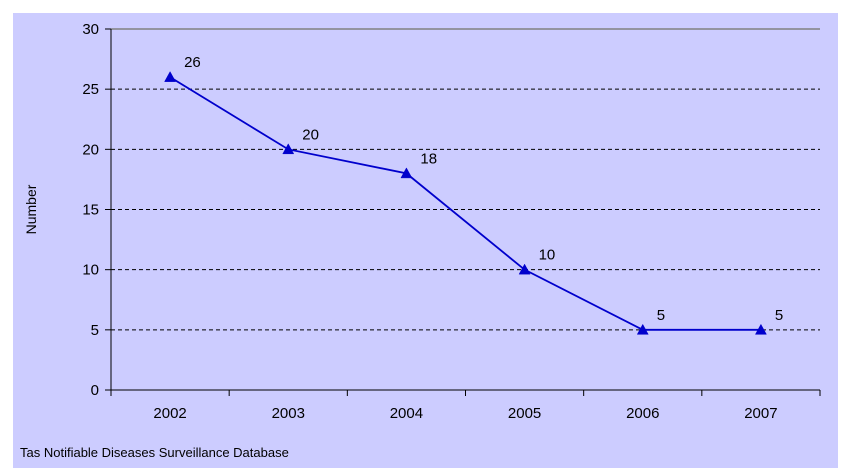 This screenshot has height=468, width=841. Describe the element at coordinates (760, 413) in the screenshot. I see `x-tick-label: 2007` at that location.